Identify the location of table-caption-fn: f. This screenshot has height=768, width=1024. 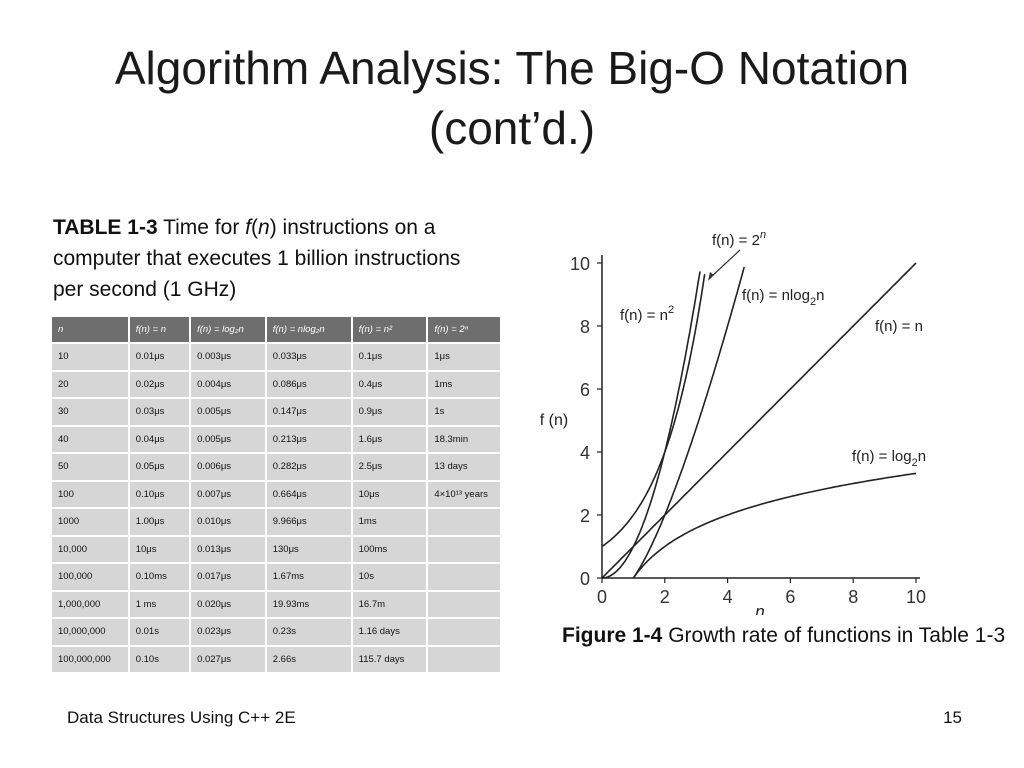
(248, 227).